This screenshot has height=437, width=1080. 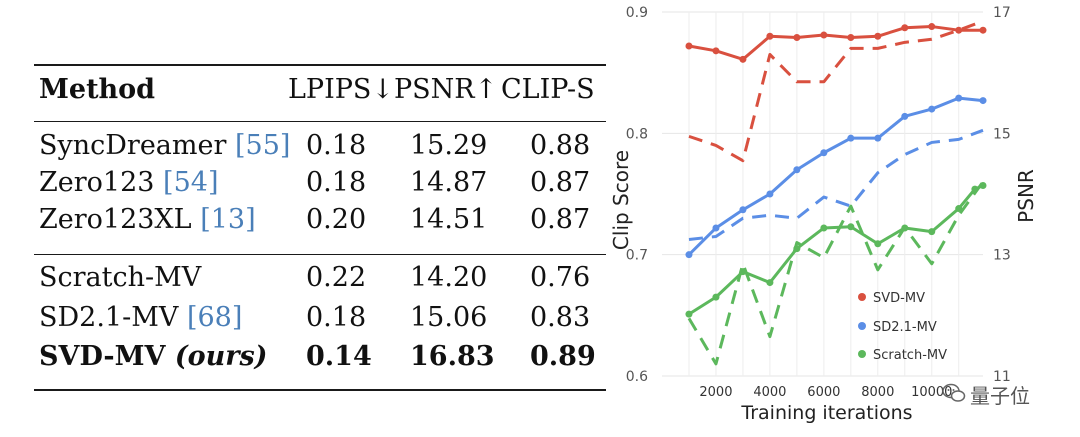 What do you see at coordinates (227, 219) in the screenshot?
I see `citation-link: [13]` at bounding box center [227, 219].